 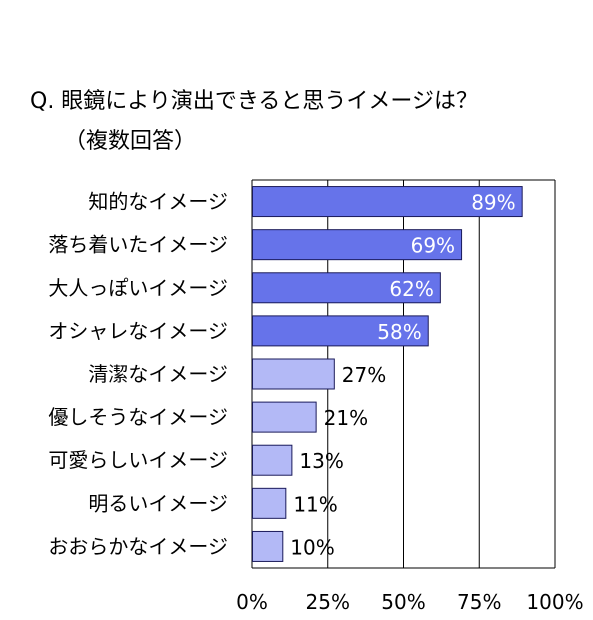 What do you see at coordinates (321, 461) in the screenshot?
I see `data-label: 13%` at bounding box center [321, 461].